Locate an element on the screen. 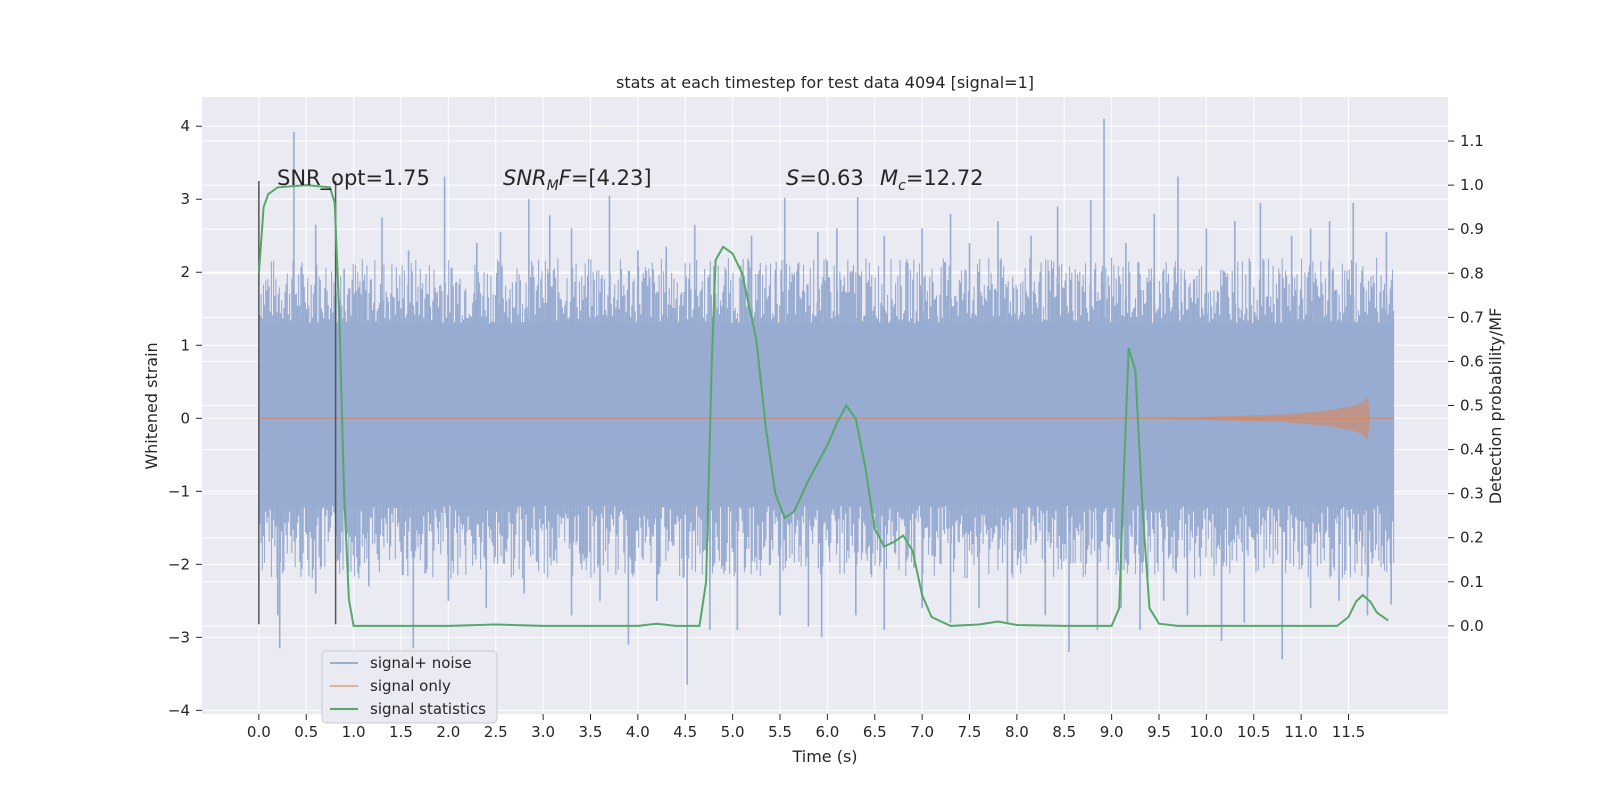  annotation-mc: Mc=12.72 is located at coordinates (932, 180).